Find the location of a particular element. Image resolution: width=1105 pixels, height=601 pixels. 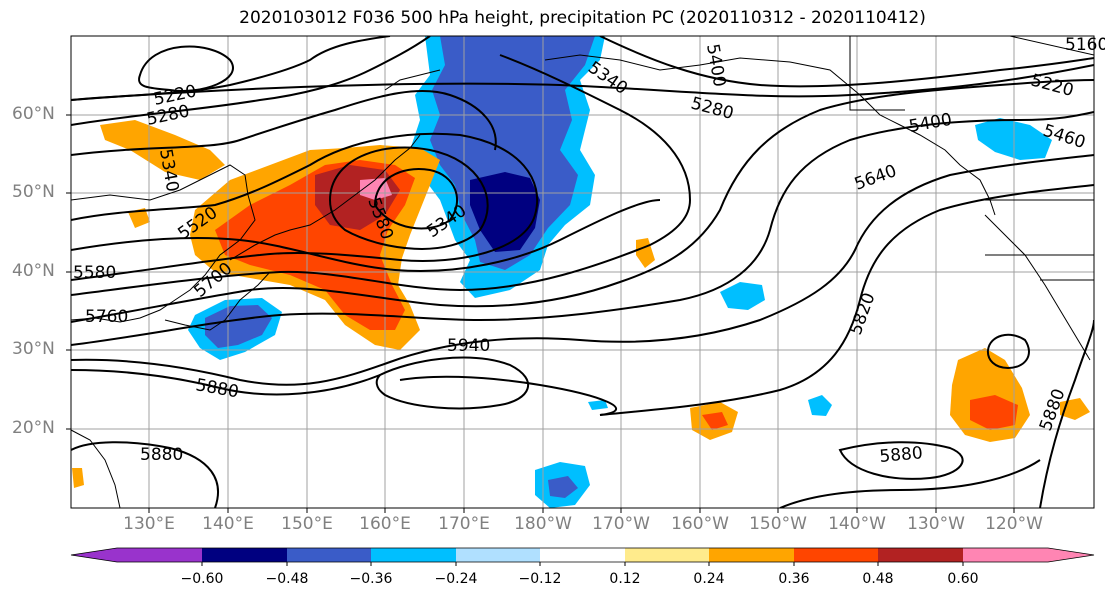

precip-negative-east is located at coordinates (742, 296).